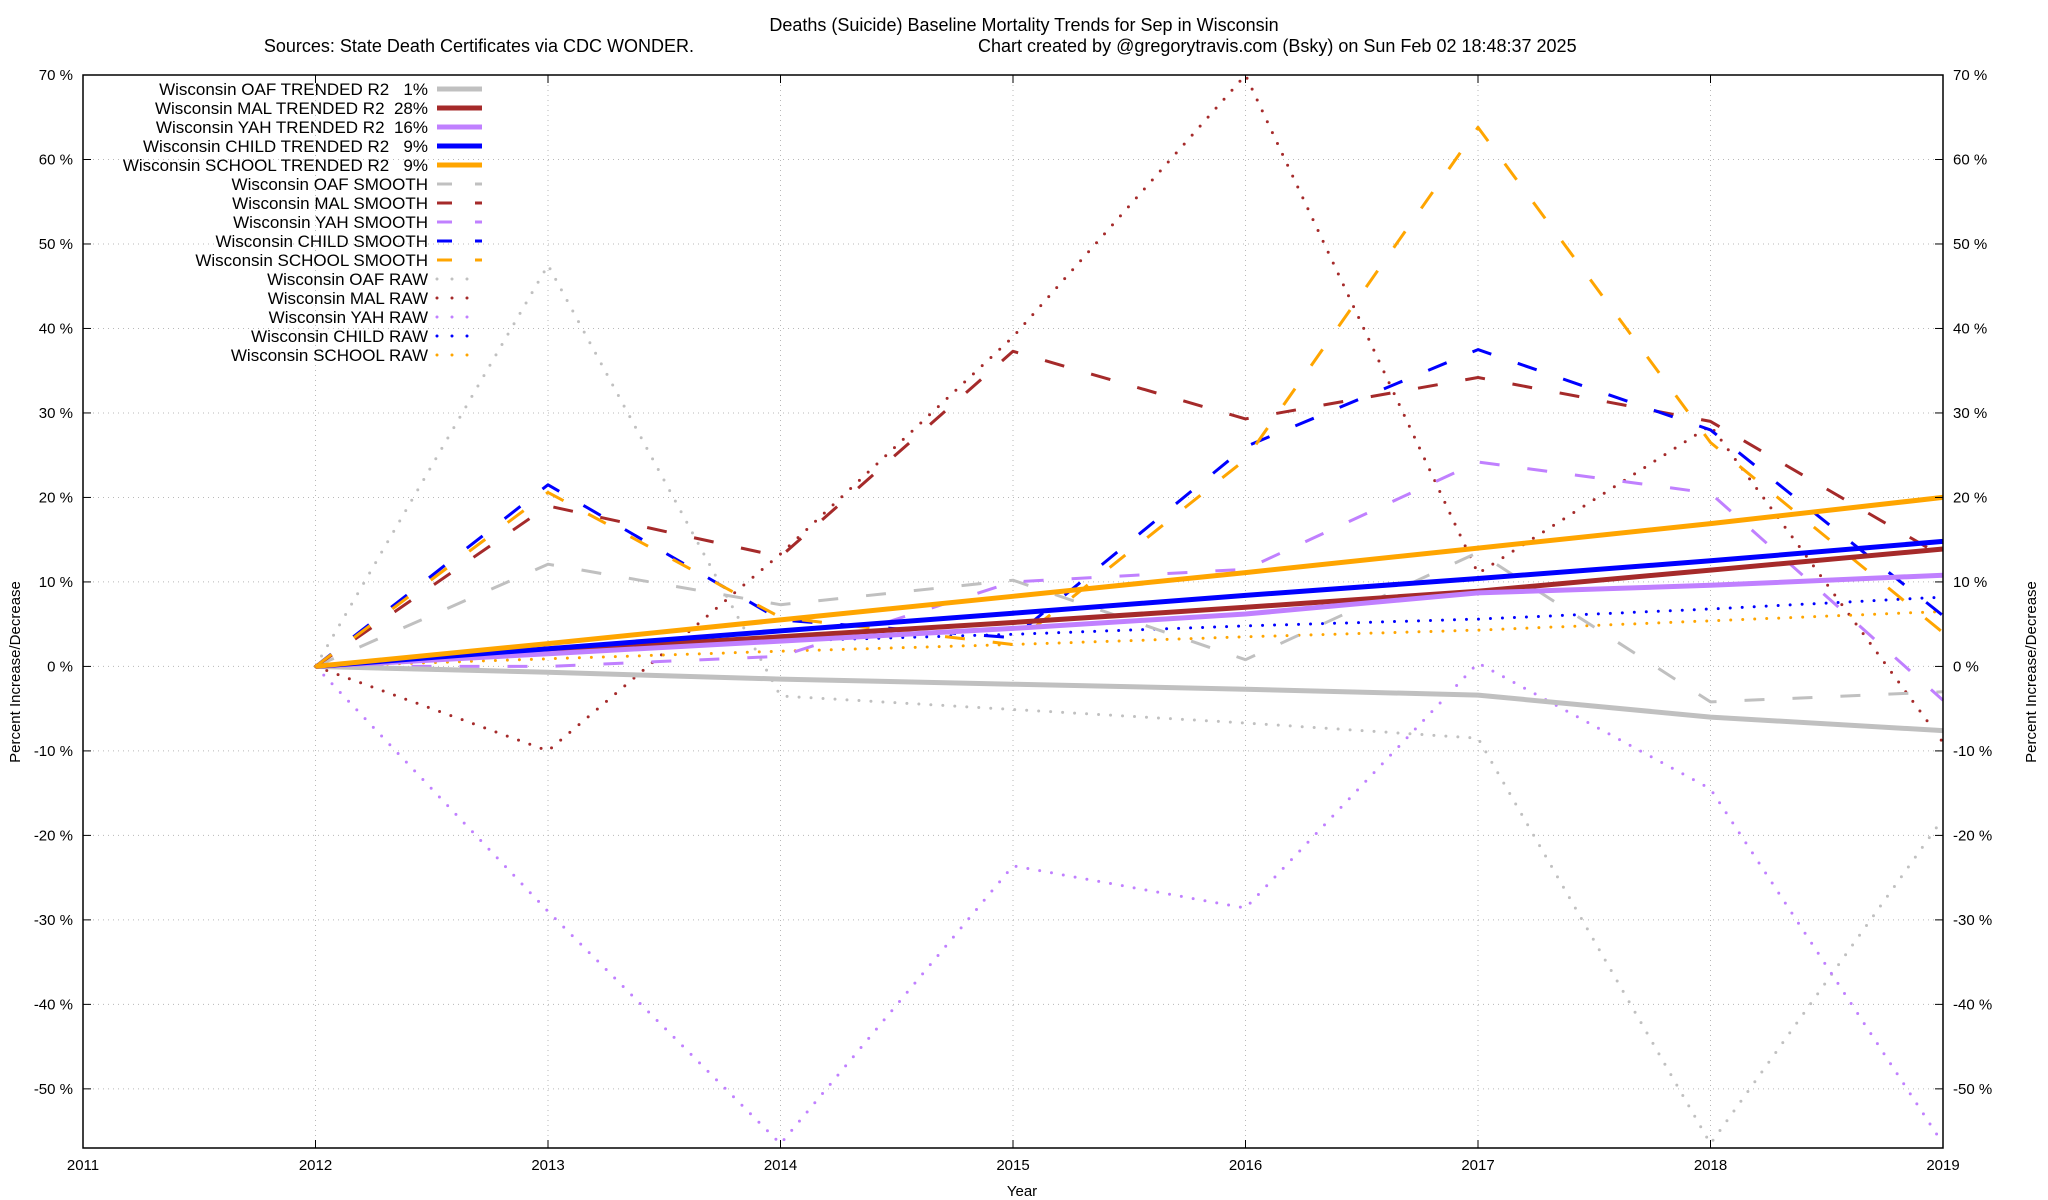 The width and height of the screenshot is (2048, 1200). Describe the element at coordinates (1970, 413) in the screenshot. I see `y2-tick-label: 30 %` at that location.